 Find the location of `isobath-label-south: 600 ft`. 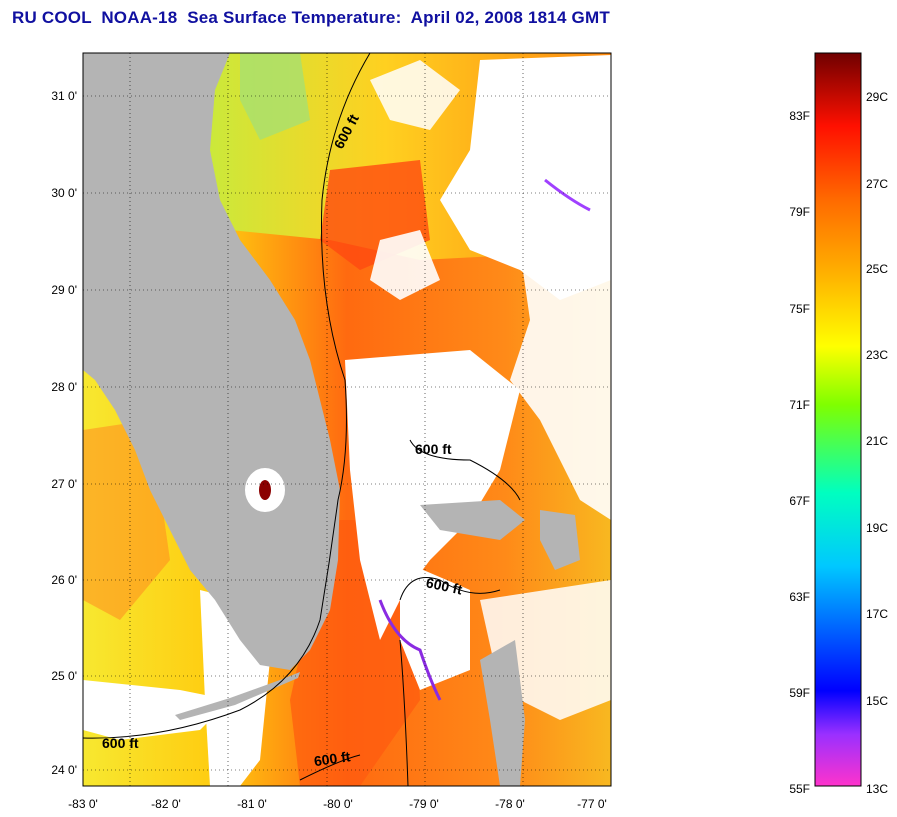

isobath-label-south: 600 ft is located at coordinates (332, 758).